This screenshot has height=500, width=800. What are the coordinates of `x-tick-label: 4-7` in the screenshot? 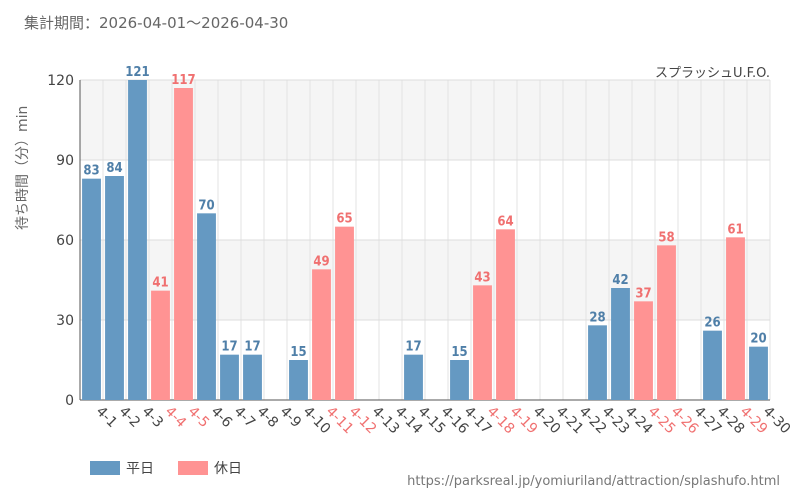 It's located at (244, 417).